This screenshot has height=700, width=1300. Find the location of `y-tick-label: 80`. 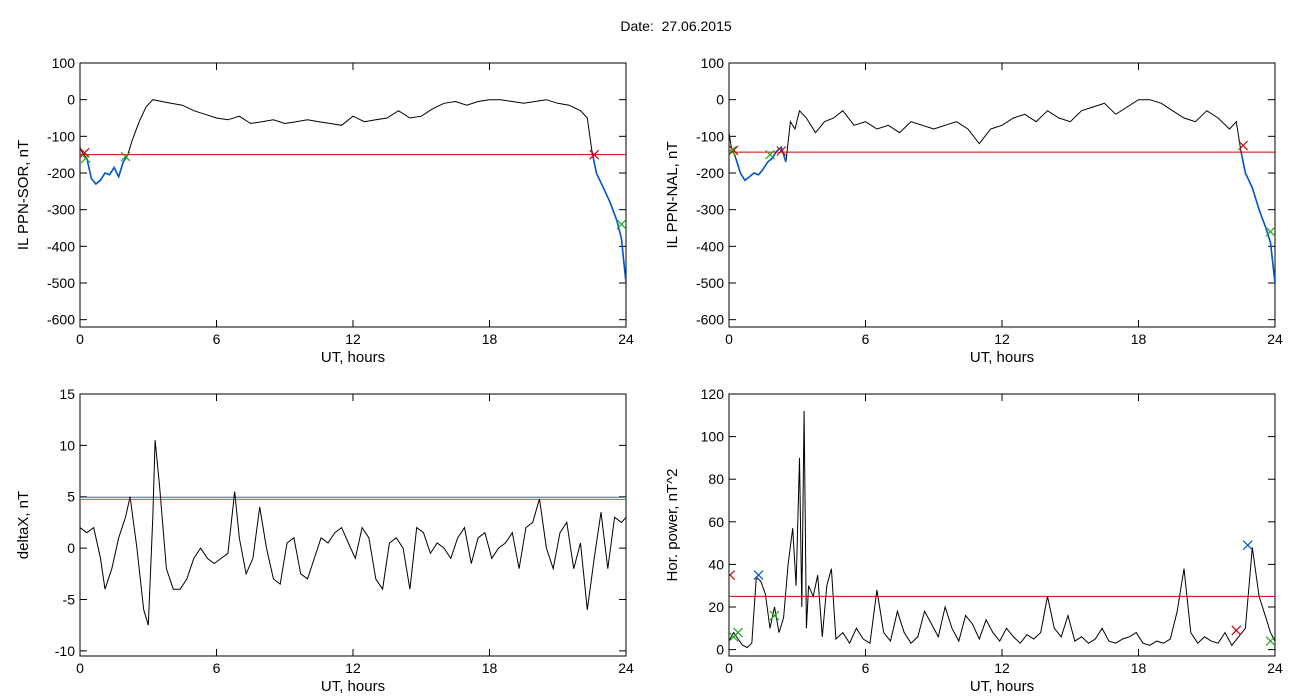

y-tick-label: 80 is located at coordinates (716, 479).